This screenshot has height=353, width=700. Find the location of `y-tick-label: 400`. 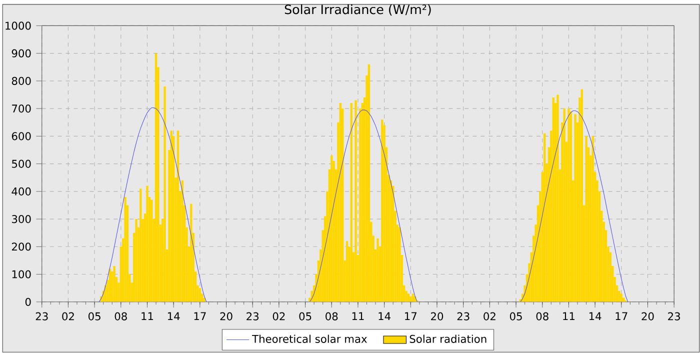

y-tick-label: 400 is located at coordinates (21, 192).